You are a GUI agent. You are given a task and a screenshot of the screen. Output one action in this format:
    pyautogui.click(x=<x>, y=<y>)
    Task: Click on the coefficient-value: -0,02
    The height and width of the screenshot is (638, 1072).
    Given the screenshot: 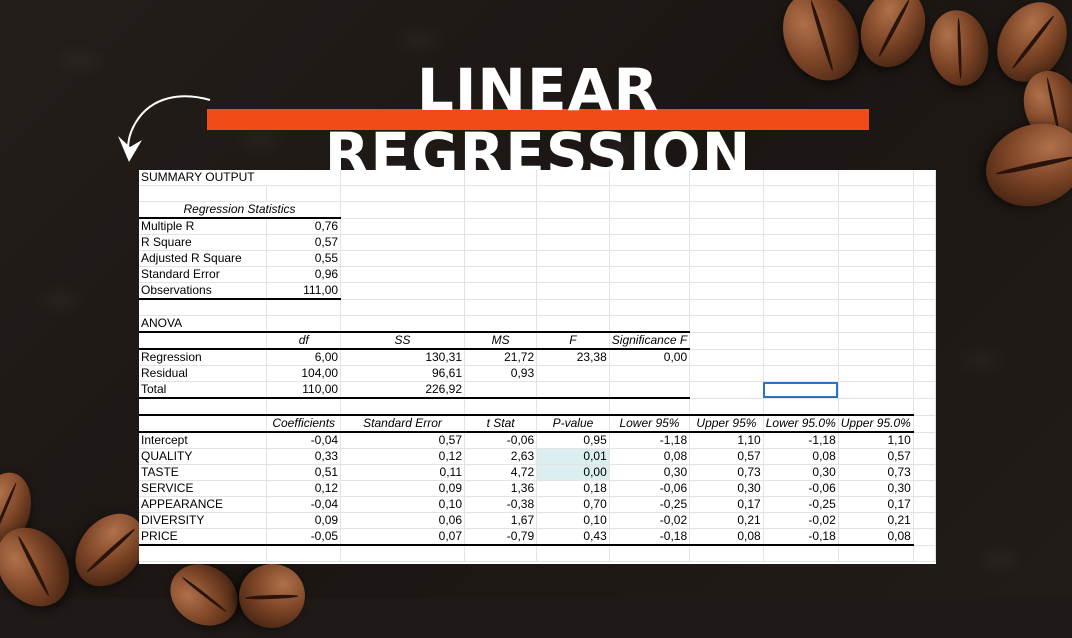 What is the action you would take?
    pyautogui.click(x=650, y=520)
    